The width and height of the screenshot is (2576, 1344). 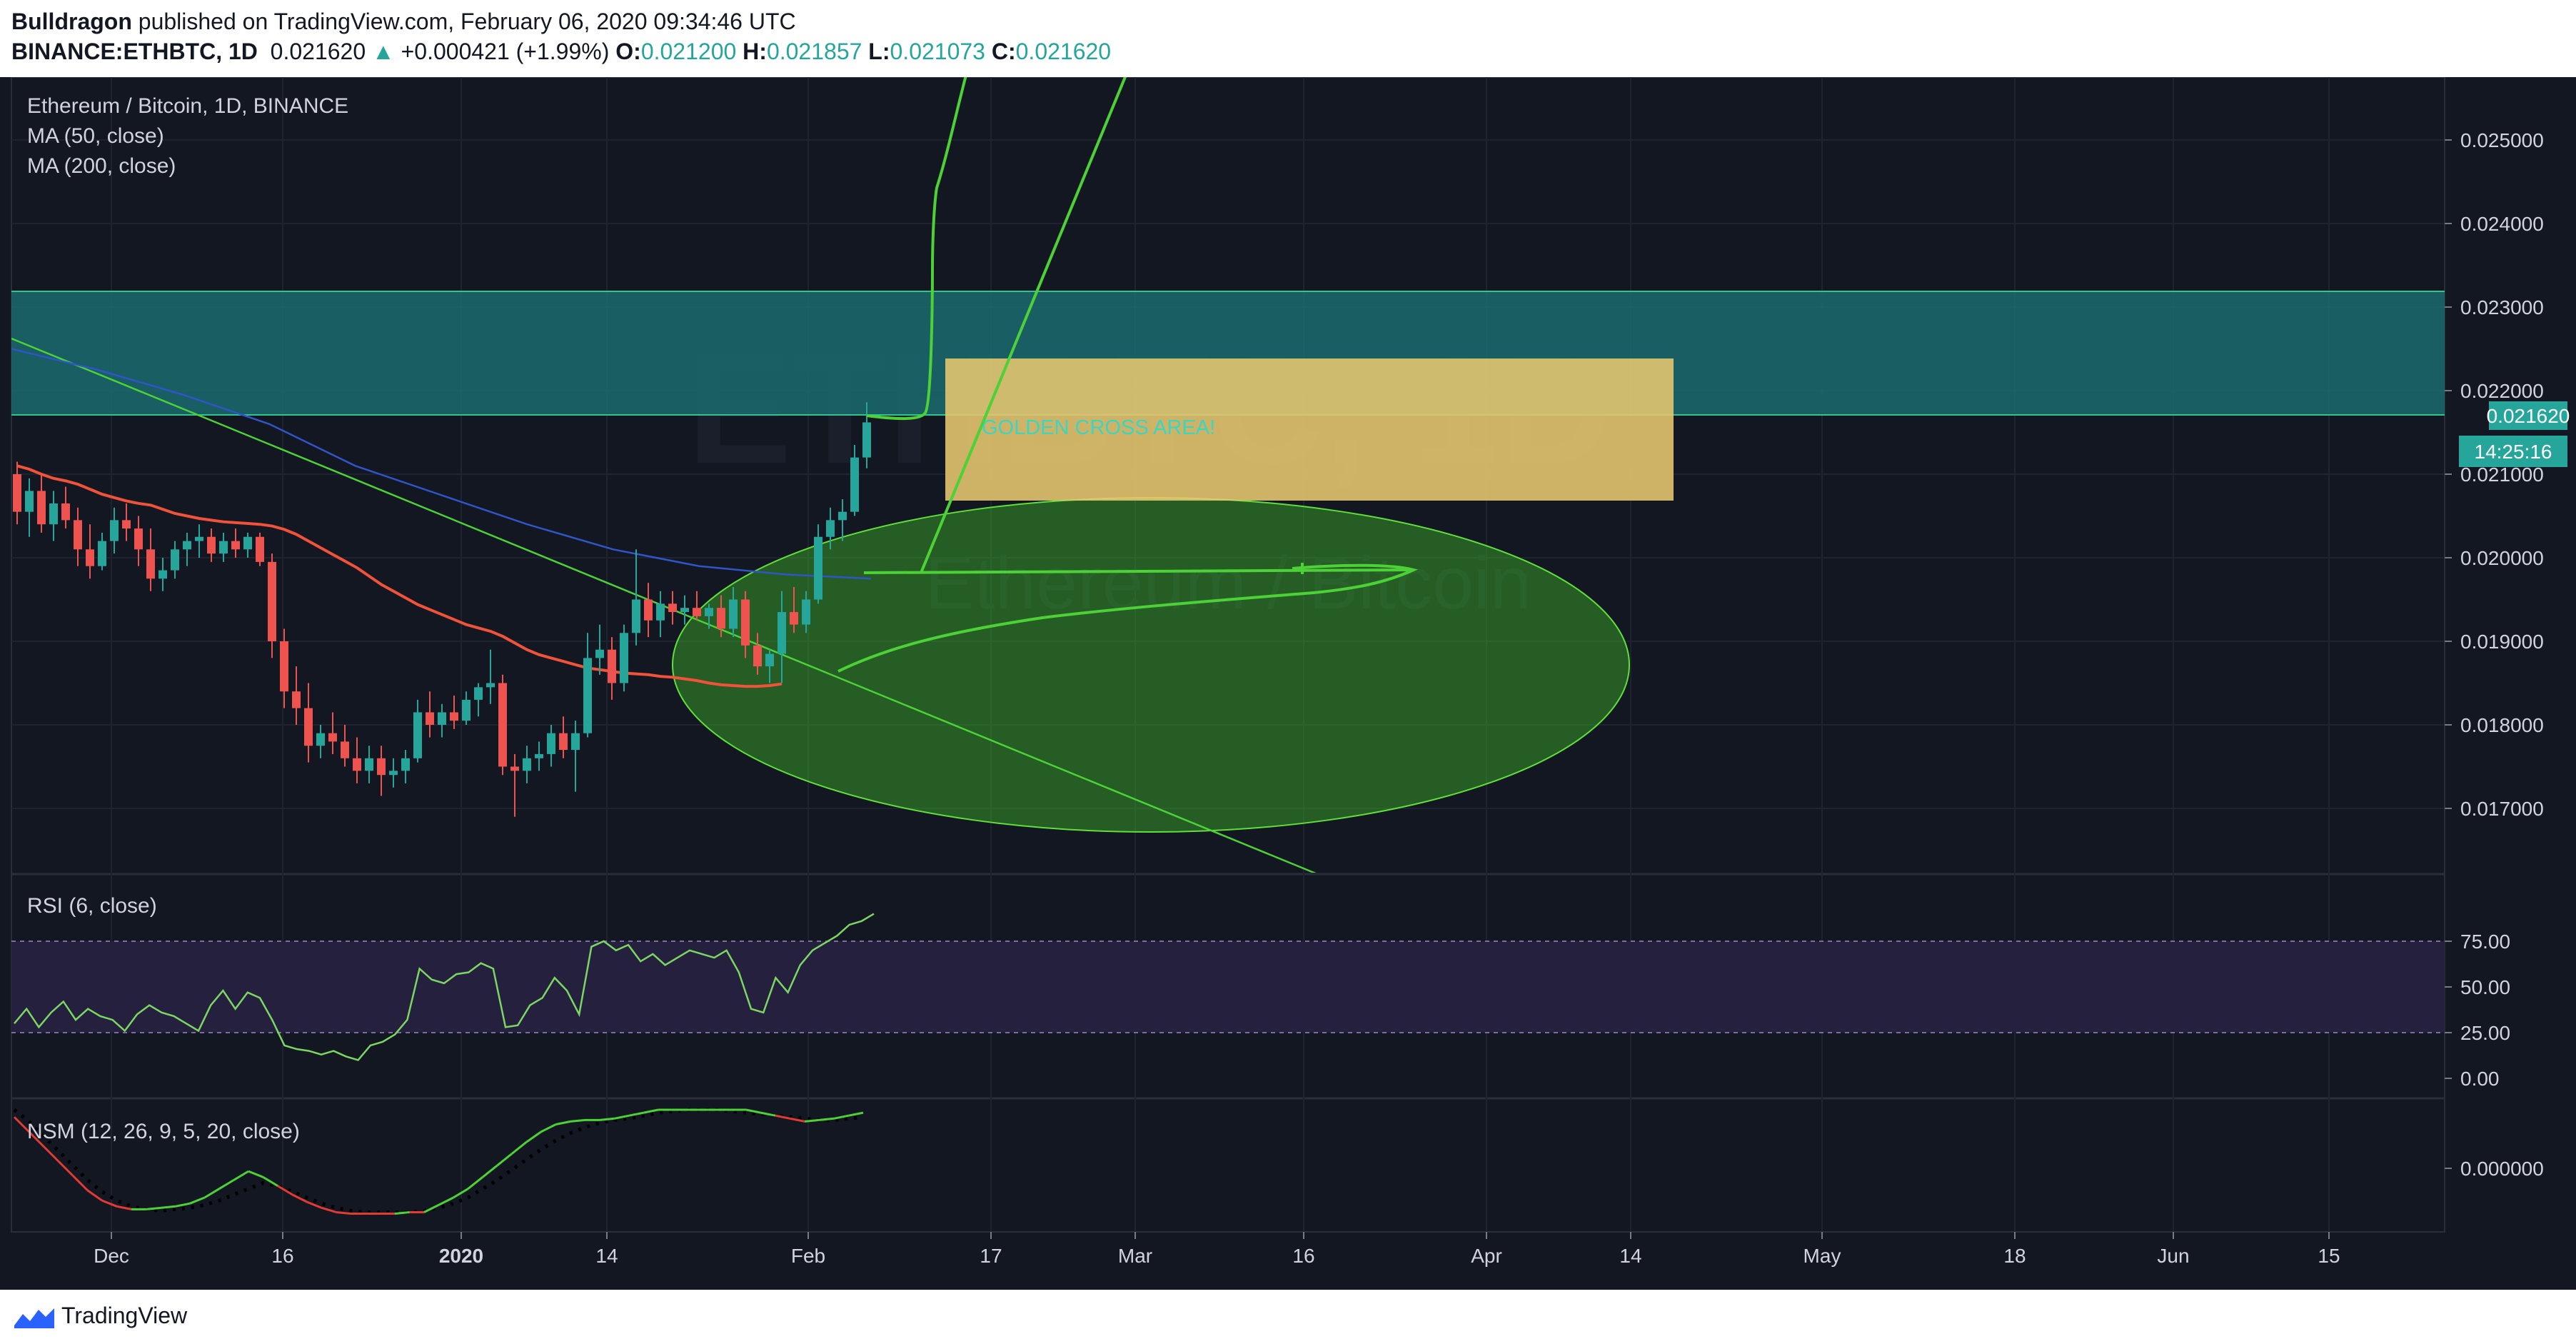 What do you see at coordinates (2485, 1033) in the screenshot?
I see `rsi-tick-label: 25.00` at bounding box center [2485, 1033].